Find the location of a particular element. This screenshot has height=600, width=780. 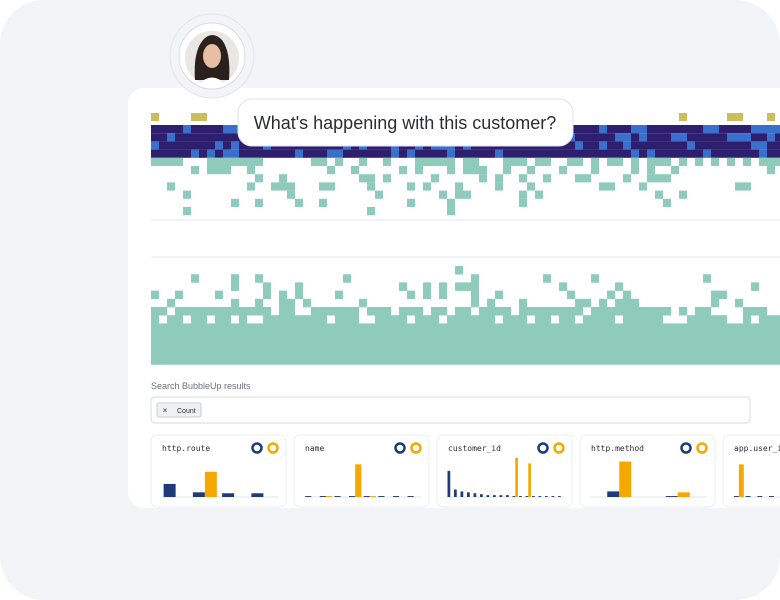

search-input is located at coordinates (450, 410).